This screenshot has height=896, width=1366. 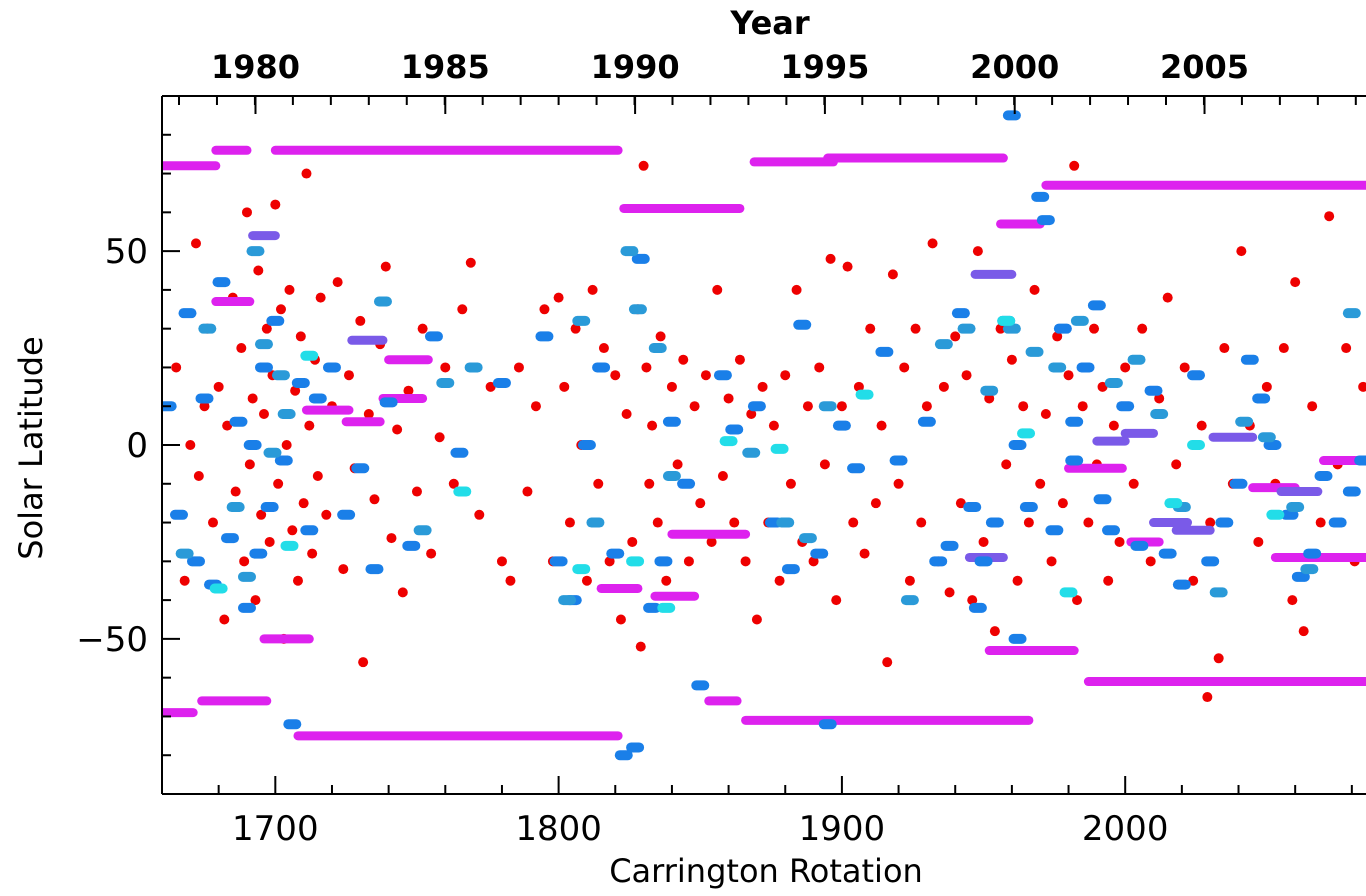 What do you see at coordinates (824, 67) in the screenshot?
I see `top-tick-label: 1995` at bounding box center [824, 67].